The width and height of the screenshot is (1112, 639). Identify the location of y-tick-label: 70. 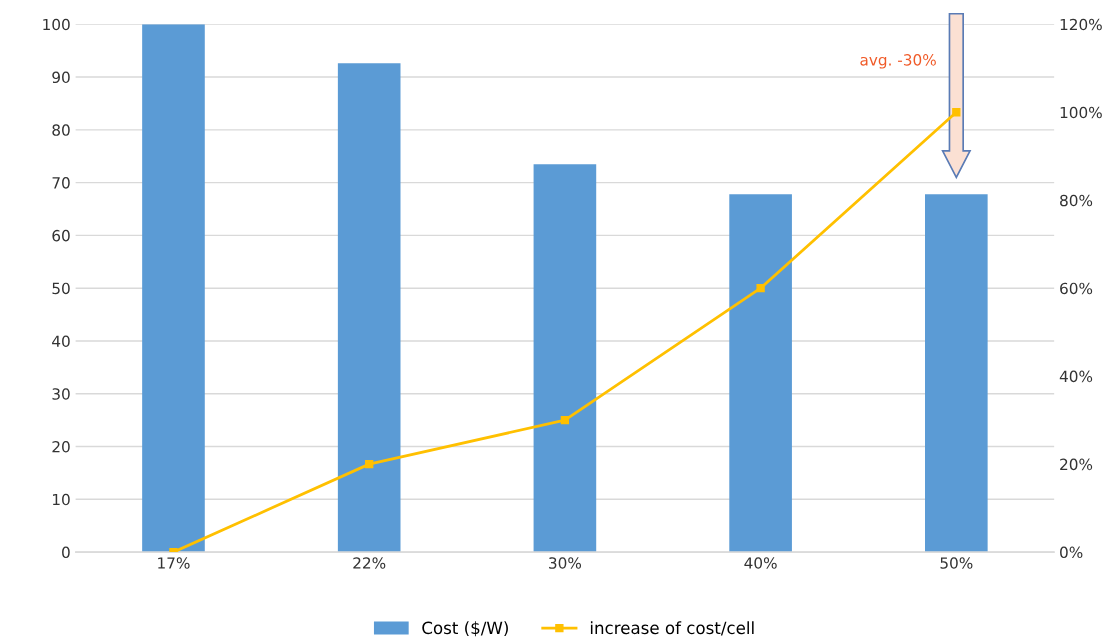
(61, 183).